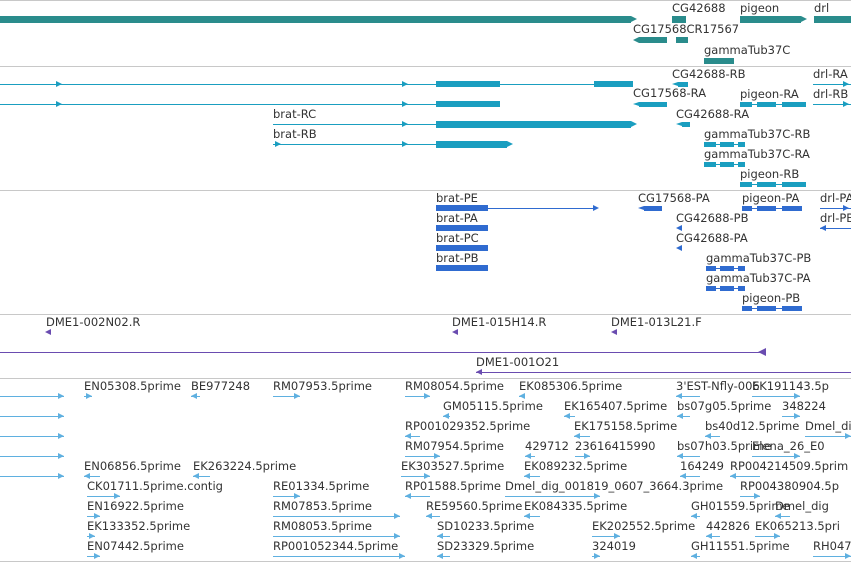 The height and width of the screenshot is (562, 851). What do you see at coordinates (670, 93) in the screenshot?
I see `feature-label: CG17568-RA` at bounding box center [670, 93].